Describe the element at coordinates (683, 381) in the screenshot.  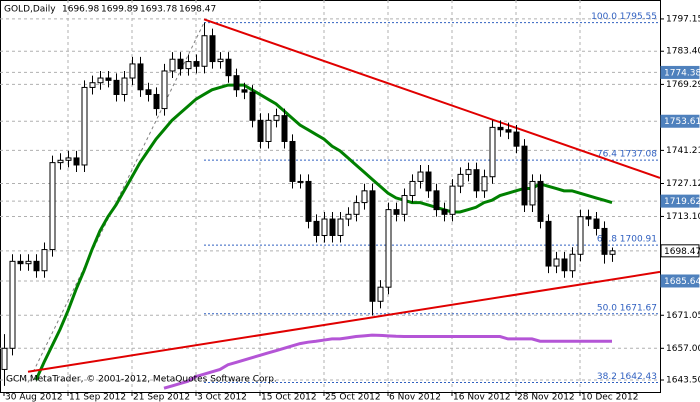
I see `y-tick-label: 1643.50` at that location.